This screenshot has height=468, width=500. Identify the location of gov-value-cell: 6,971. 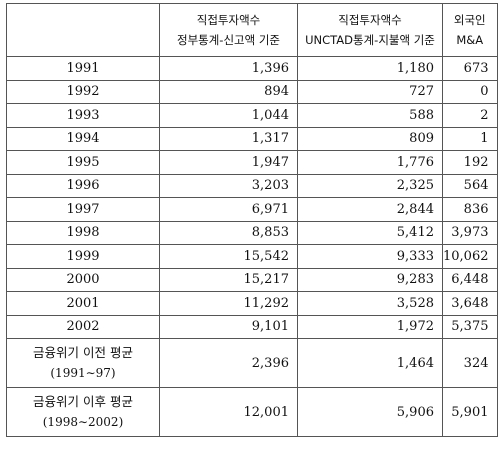
(228, 209).